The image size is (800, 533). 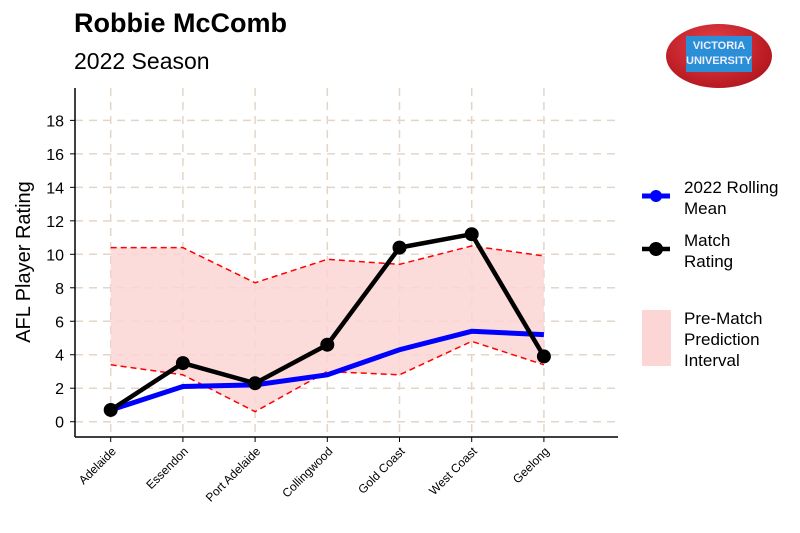 I want to click on y-tick-label: 4, so click(x=59, y=356).